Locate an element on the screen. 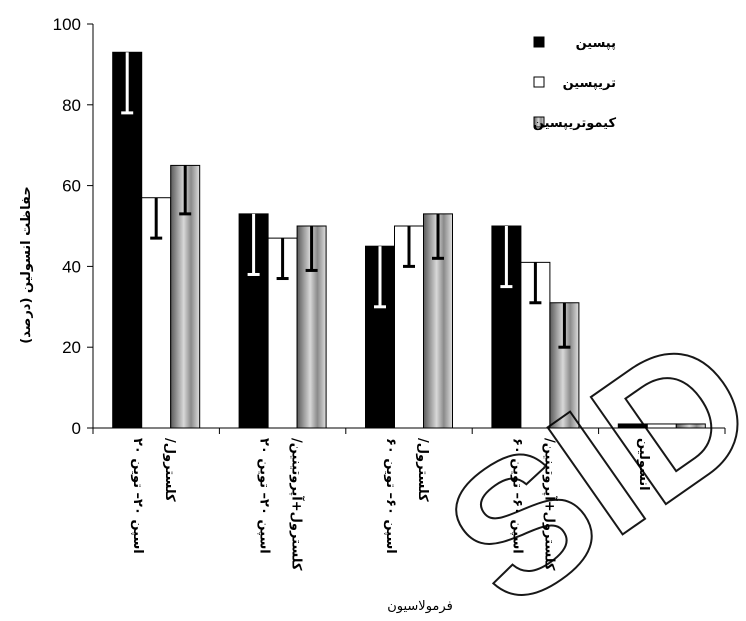  y-tick-label: 60 is located at coordinates (71, 186).